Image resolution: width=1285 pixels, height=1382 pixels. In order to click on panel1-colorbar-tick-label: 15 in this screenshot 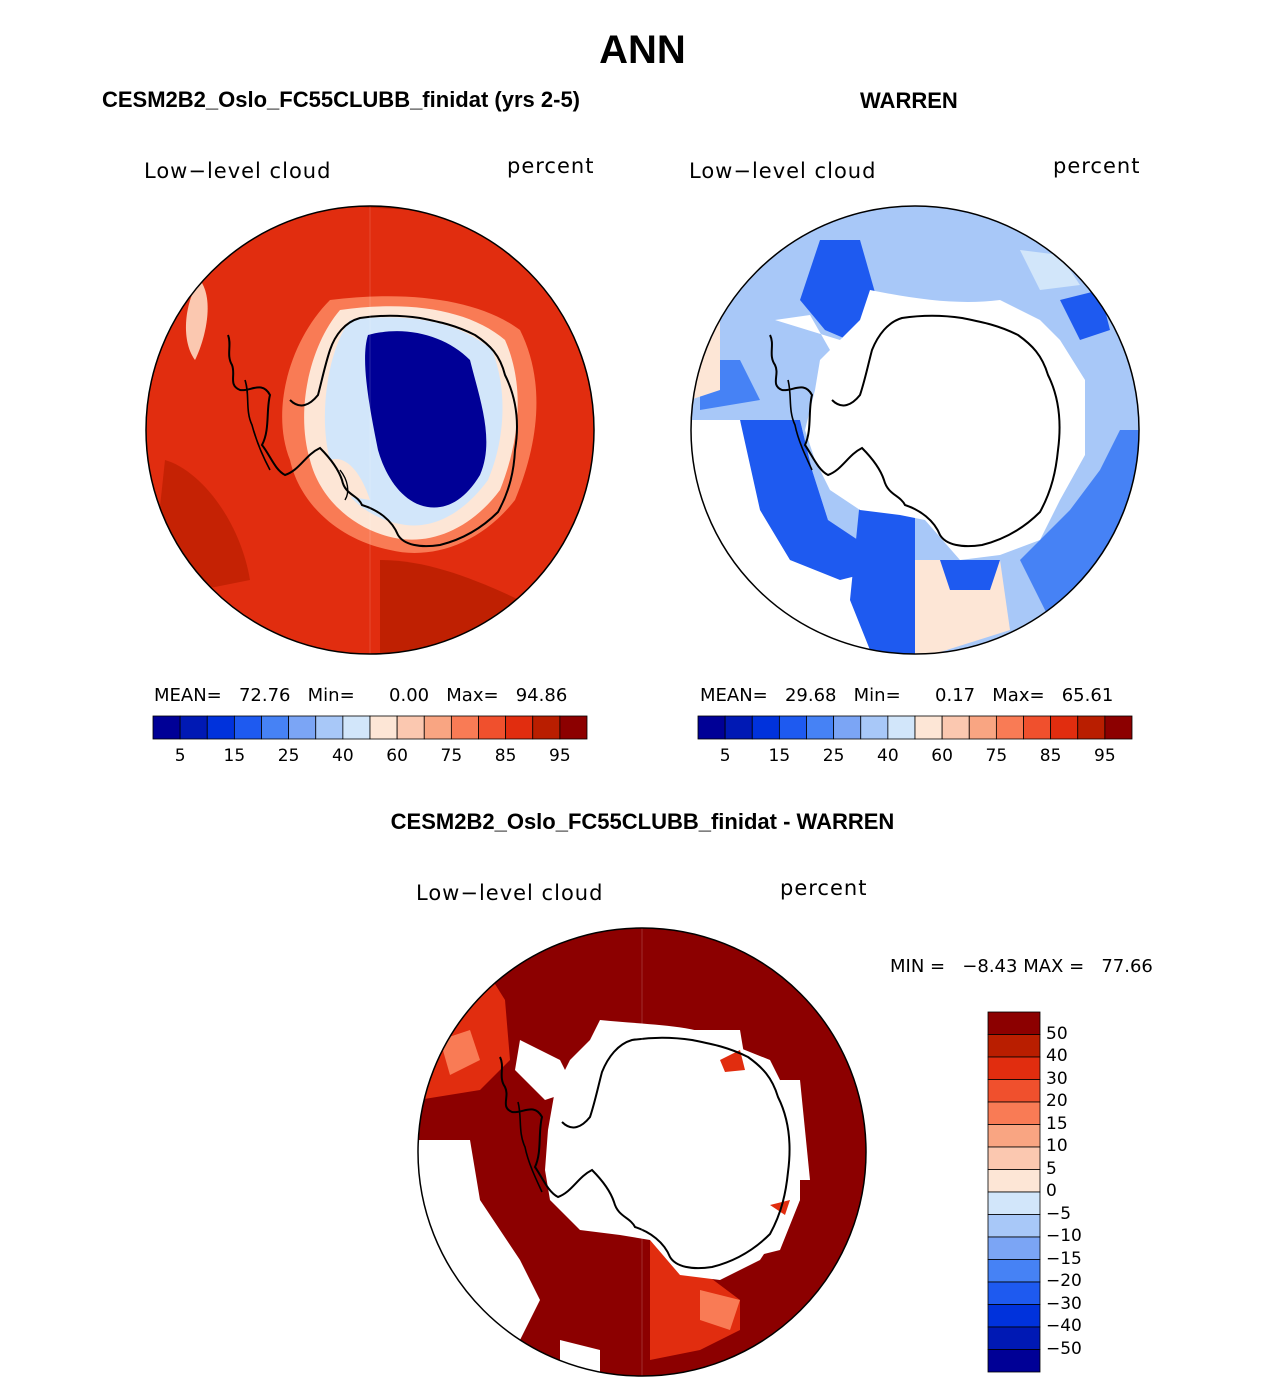, I will do `click(234, 756)`.